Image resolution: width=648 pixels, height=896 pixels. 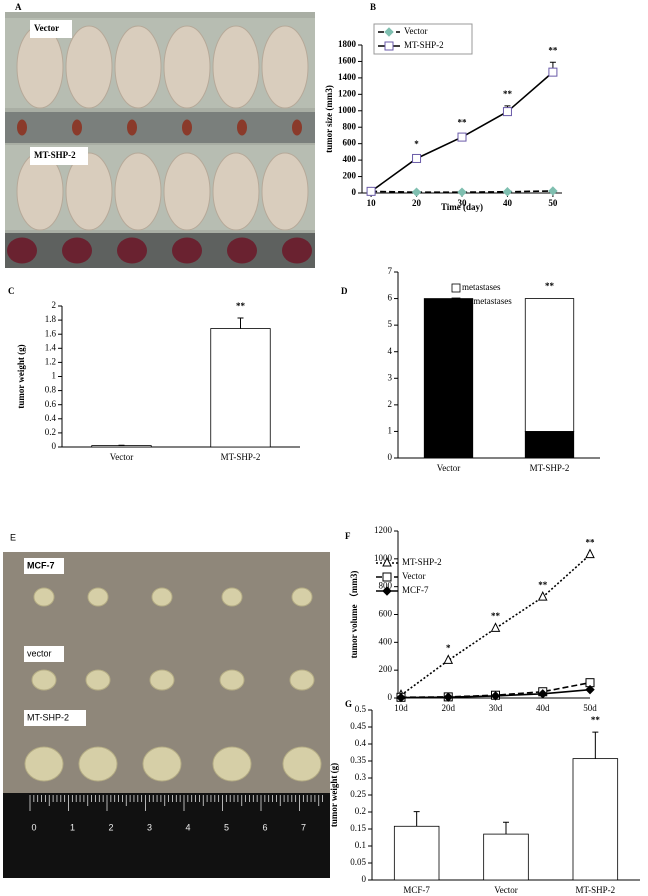 What do you see at coordinates (415, 590) in the screenshot?
I see `legend-label: MCF-7` at bounding box center [415, 590].